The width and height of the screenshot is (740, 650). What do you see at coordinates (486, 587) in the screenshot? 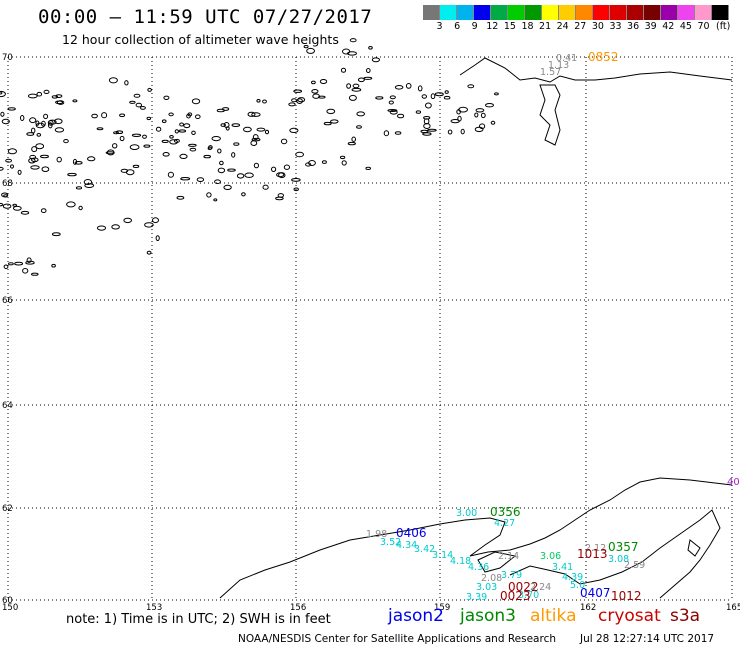
I see `wave-height-reading: 3.03` at bounding box center [486, 587].